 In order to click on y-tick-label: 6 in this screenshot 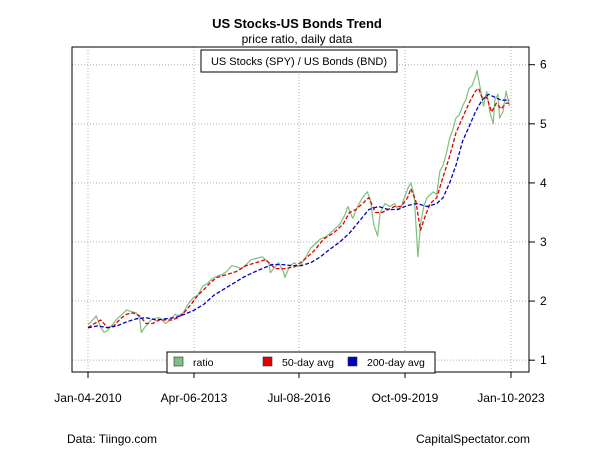, I will do `click(543, 65)`.